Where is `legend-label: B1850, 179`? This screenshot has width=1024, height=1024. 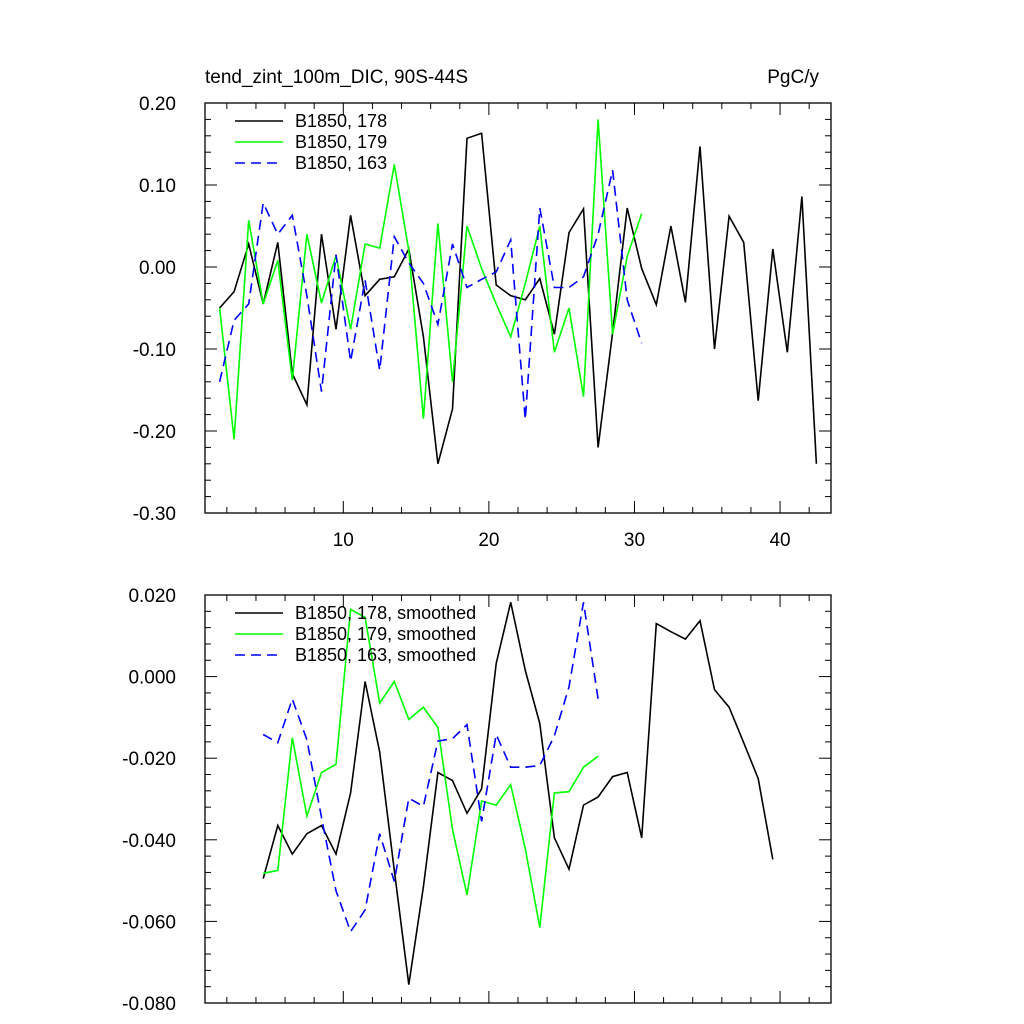
legend-label: B1850, 179 is located at coordinates (341, 142).